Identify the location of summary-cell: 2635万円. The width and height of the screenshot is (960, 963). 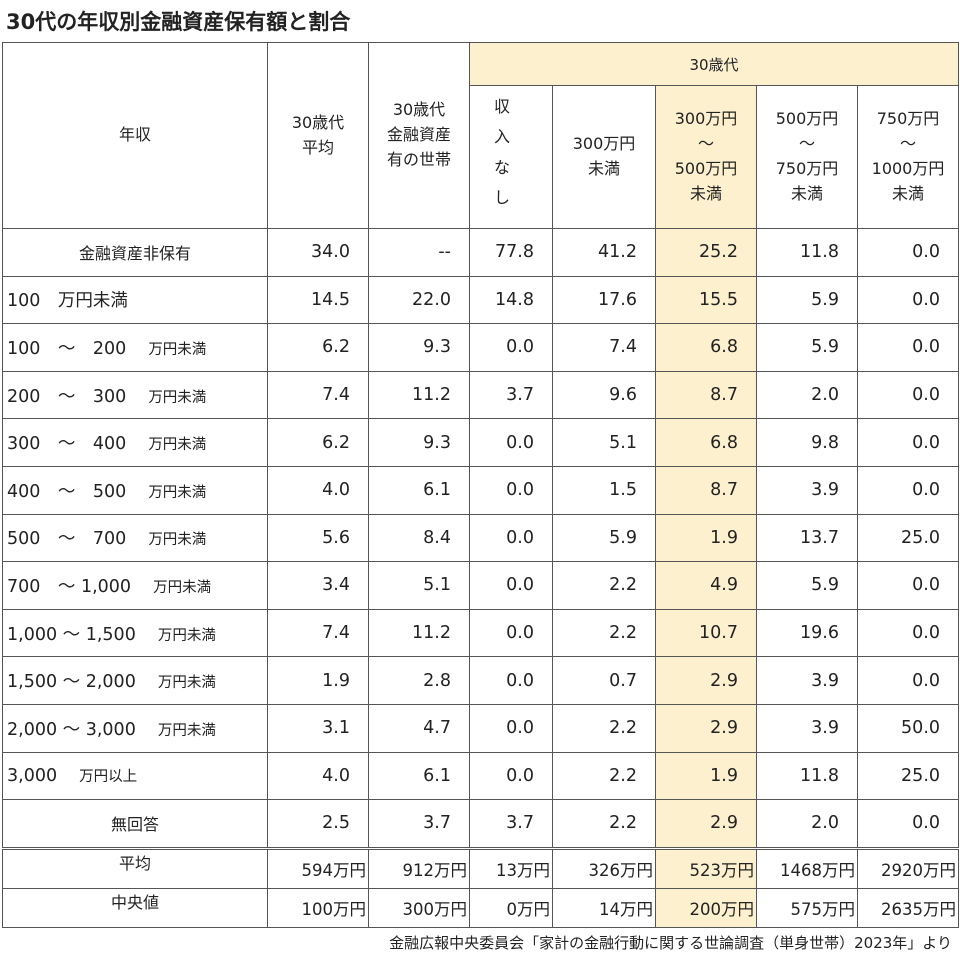
(908, 907).